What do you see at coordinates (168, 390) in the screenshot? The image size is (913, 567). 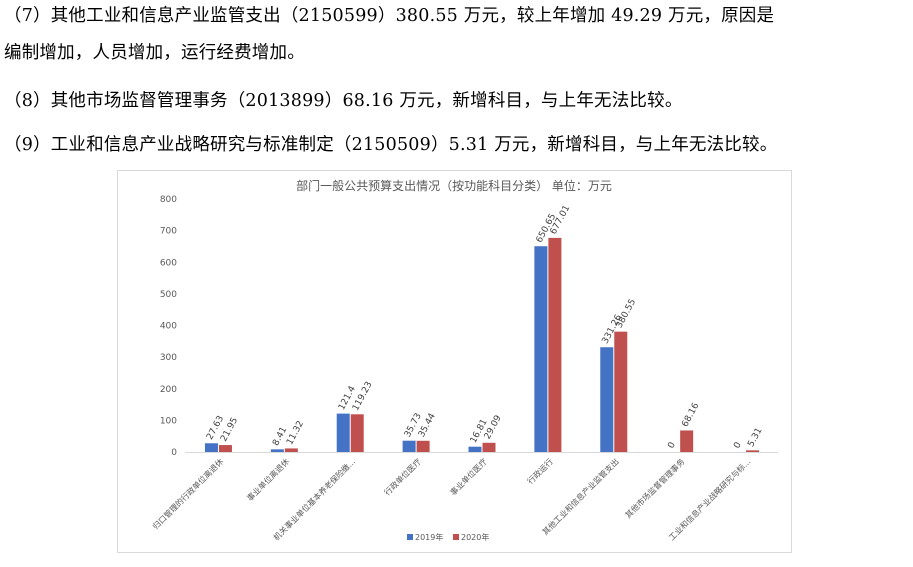 I see `y-tick-label: 200` at bounding box center [168, 390].